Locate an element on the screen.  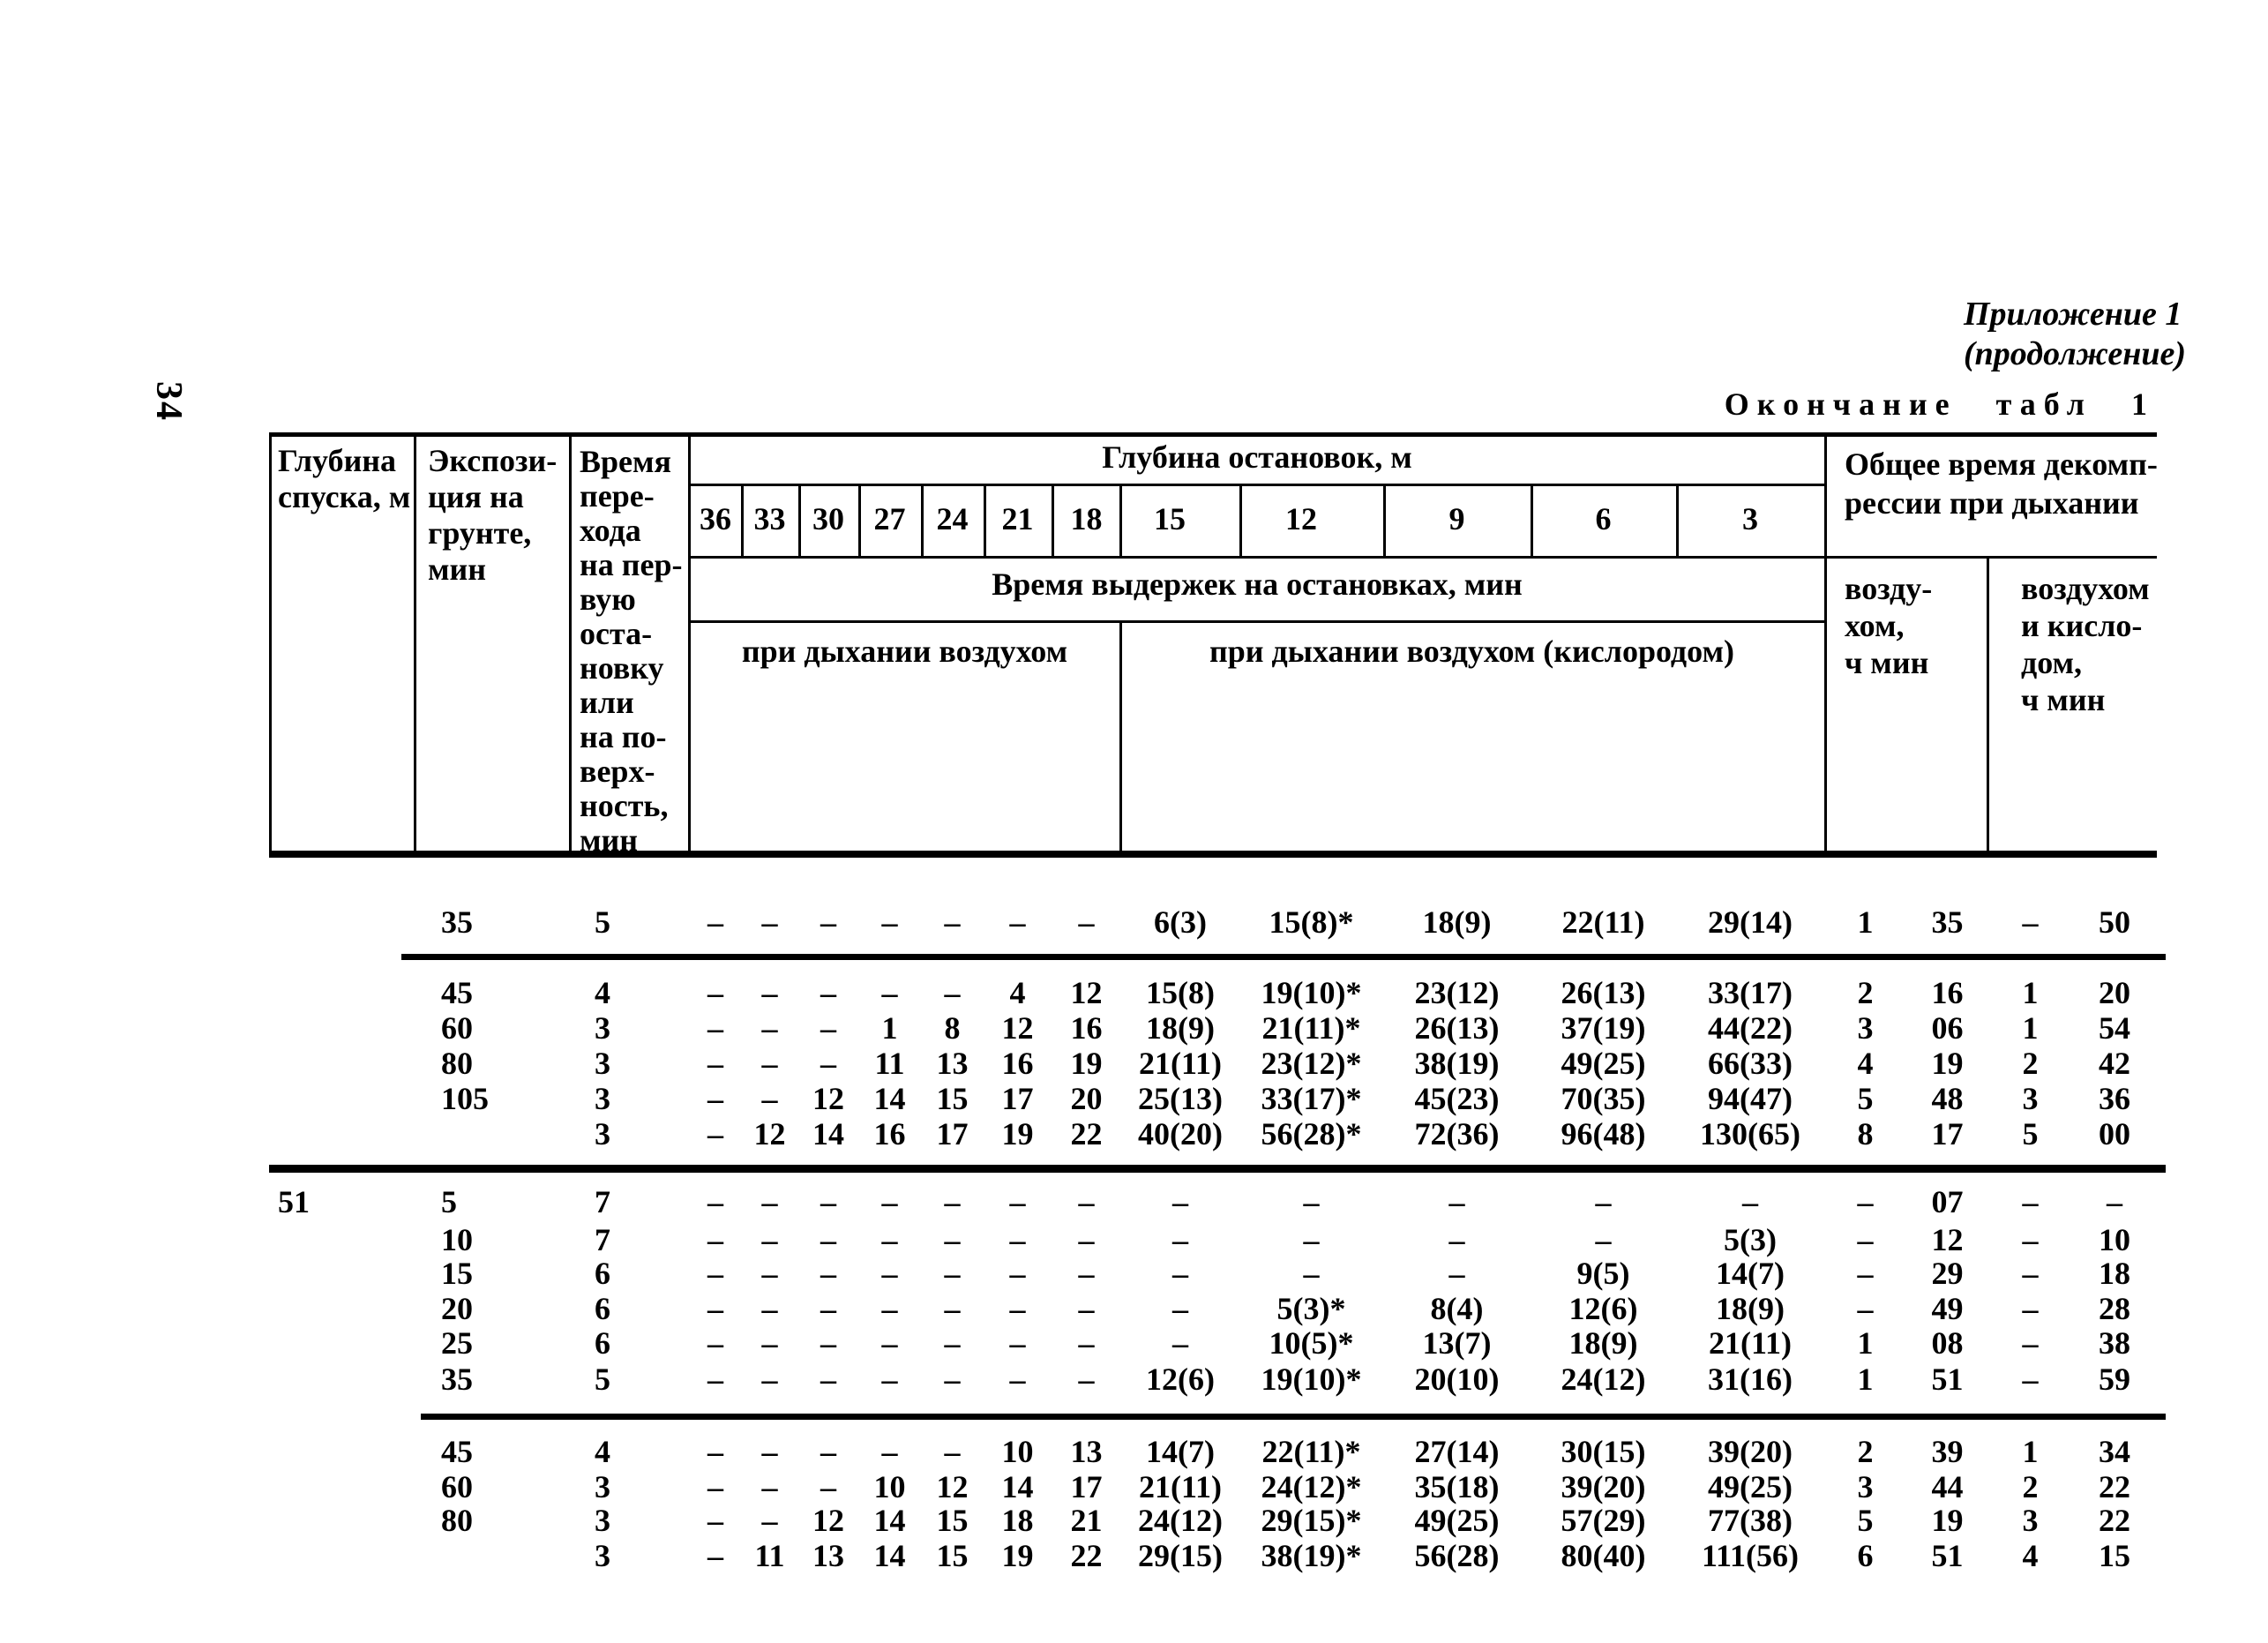
cell-stop-6m: 96(48) is located at coordinates (1603, 1134).